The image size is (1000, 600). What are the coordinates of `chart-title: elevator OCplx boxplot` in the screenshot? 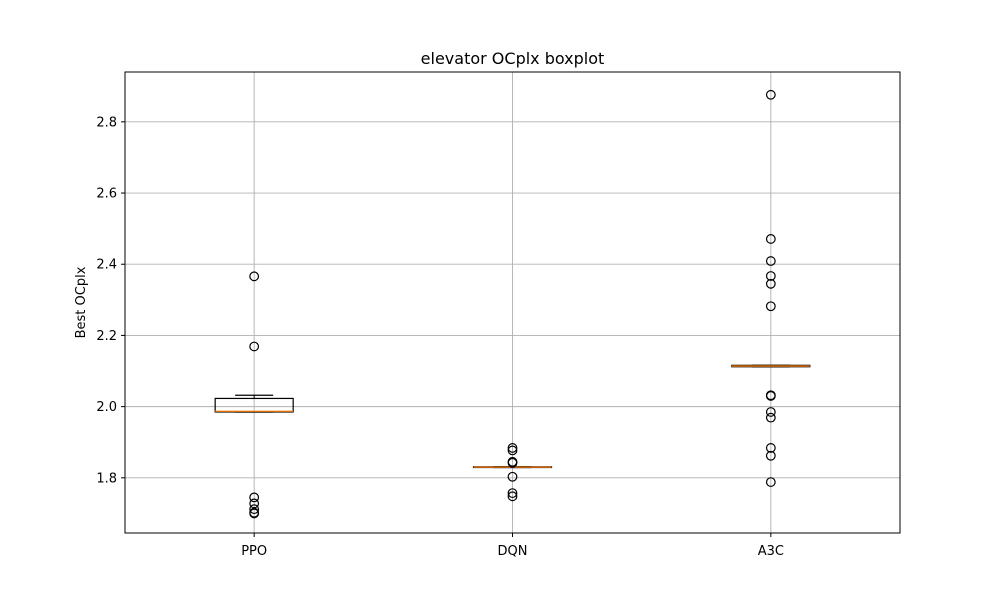 It's located at (513, 58).